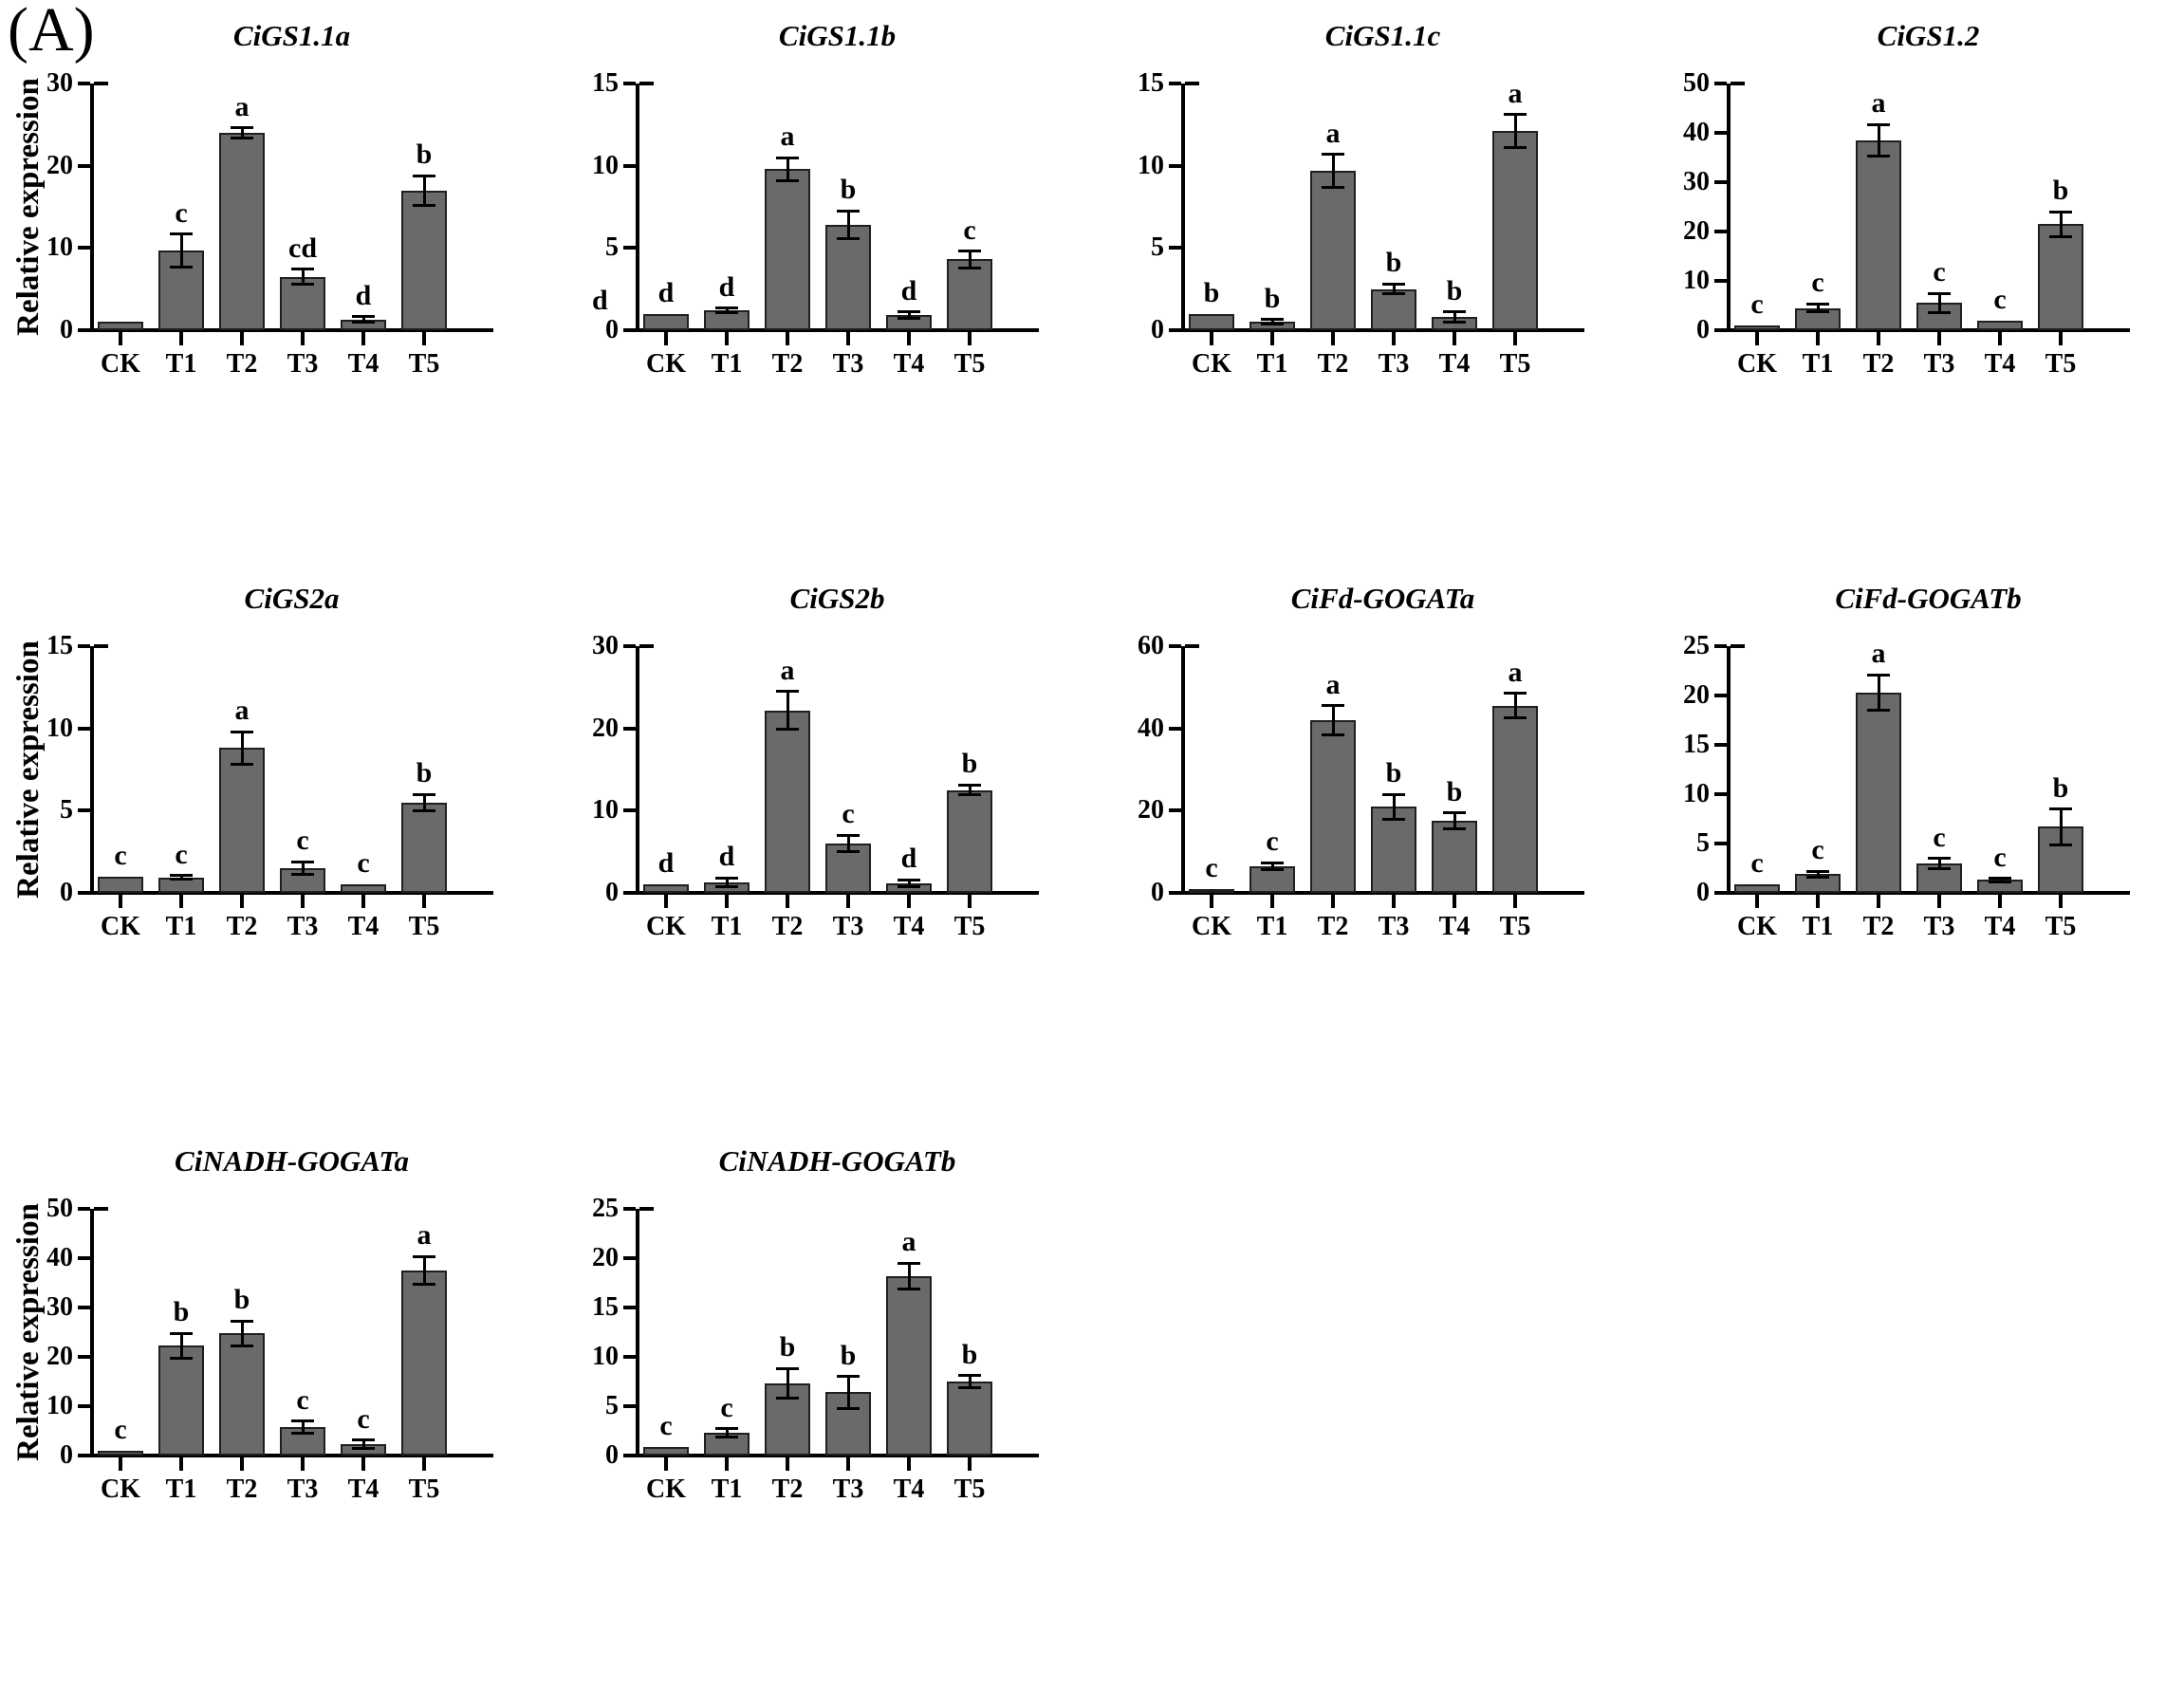 The image size is (2184, 1688). Describe the element at coordinates (291, 35) in the screenshot. I see `chart-title: CiGS1.1a` at that location.